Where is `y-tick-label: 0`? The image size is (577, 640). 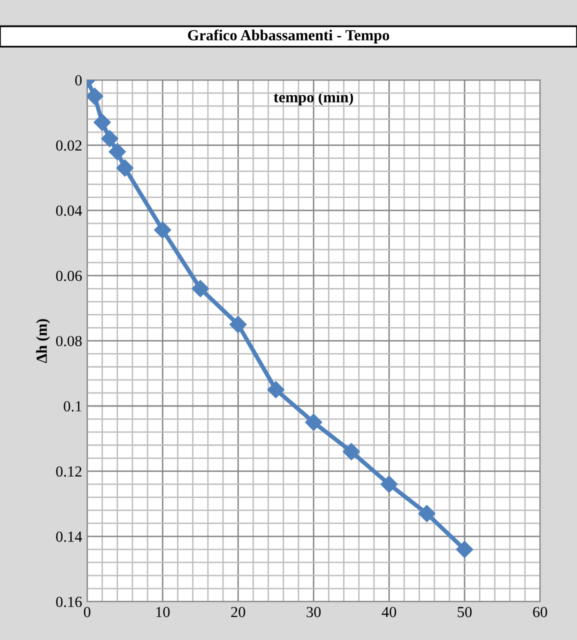
y-tick-label: 0 is located at coordinates (78, 80).